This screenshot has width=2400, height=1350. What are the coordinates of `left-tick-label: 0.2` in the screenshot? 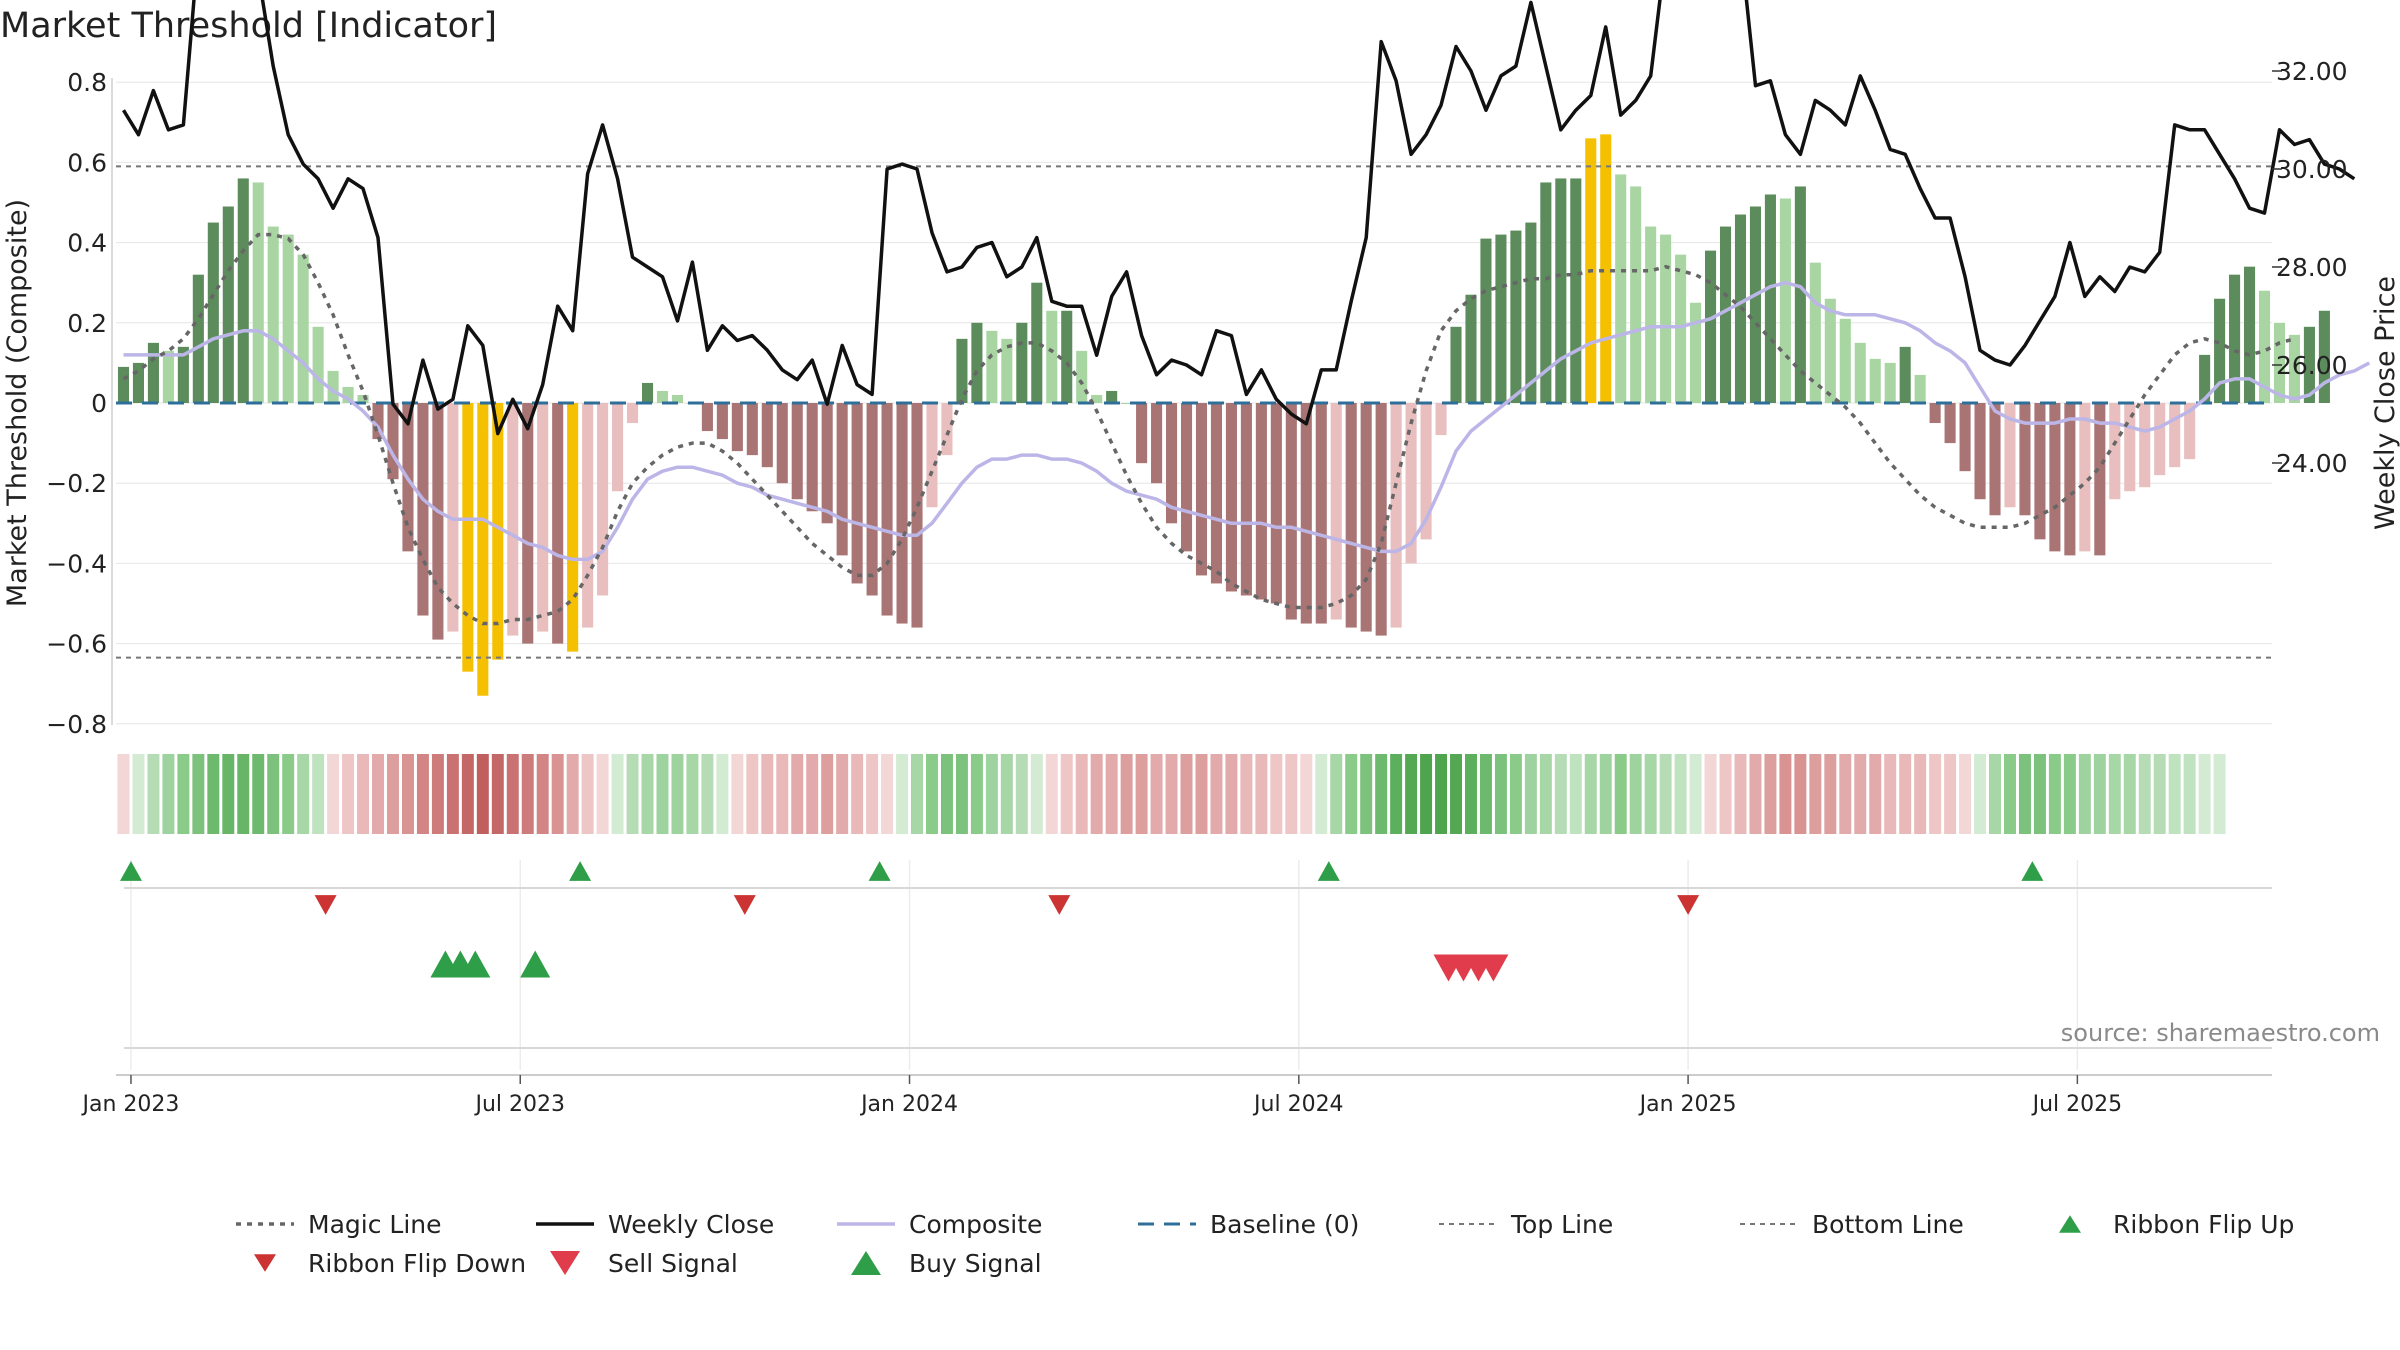 It's located at (87, 323).